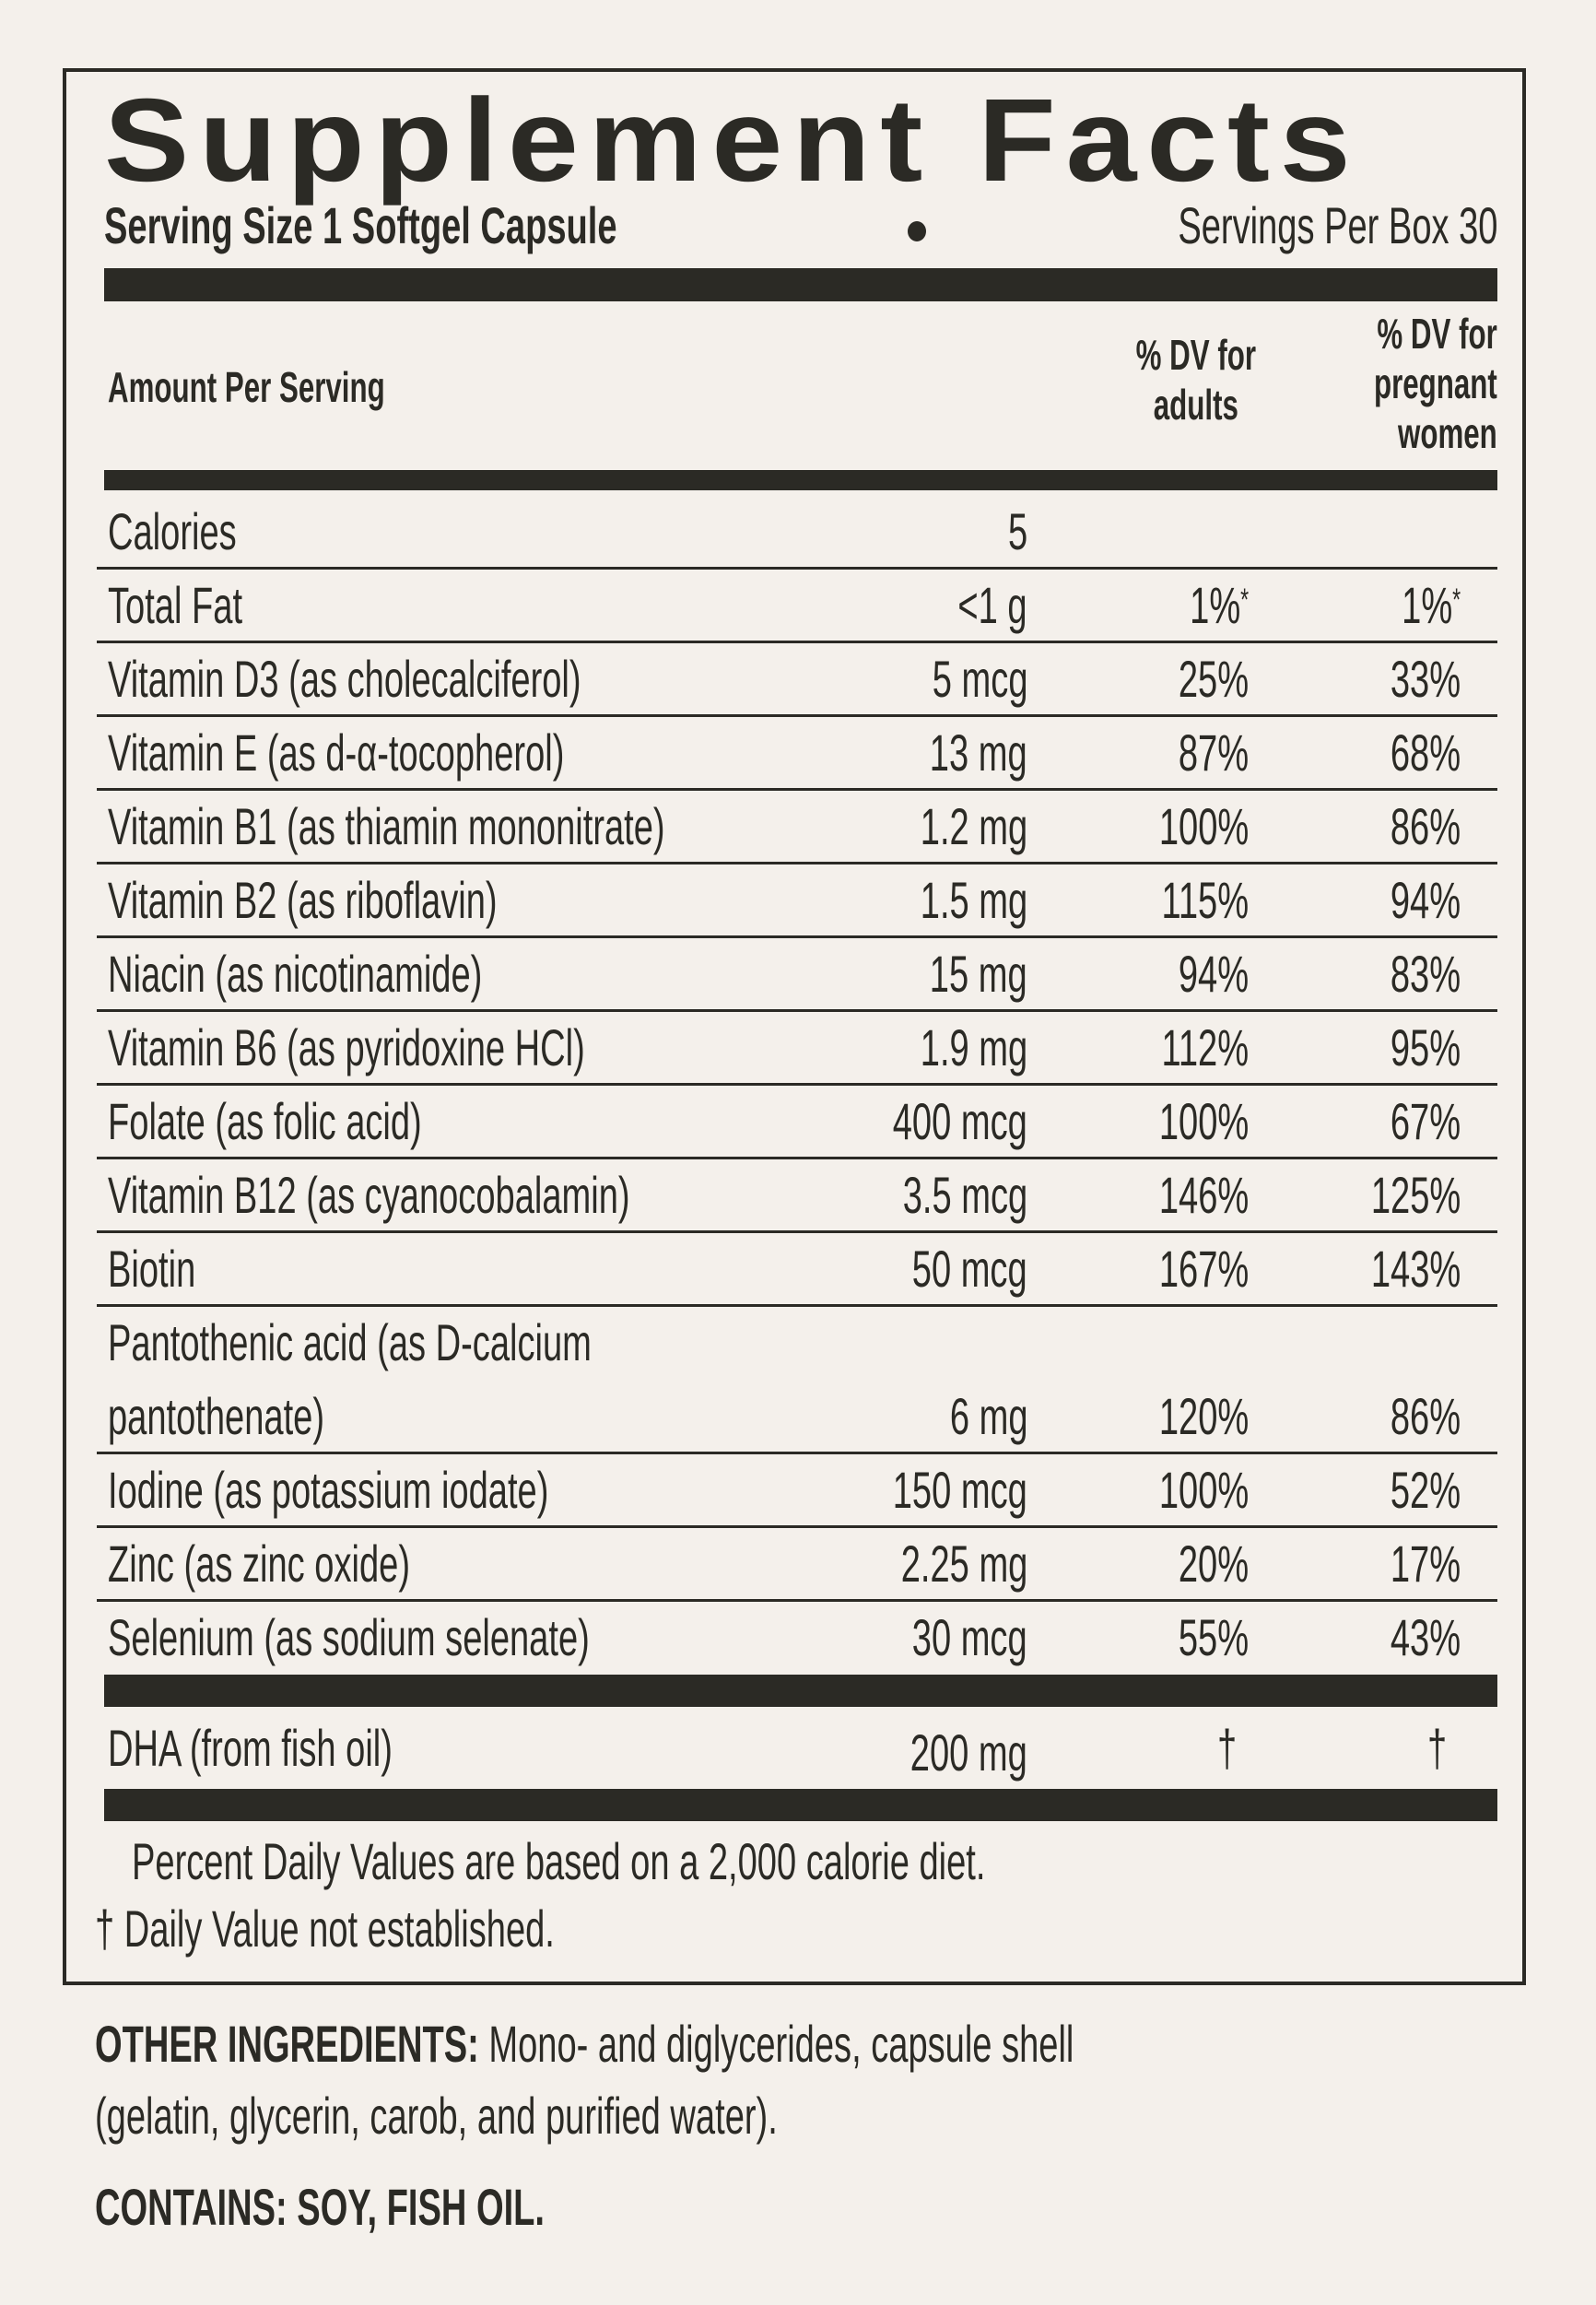  What do you see at coordinates (1205, 1047) in the screenshot?
I see `dv-adults: 112%` at bounding box center [1205, 1047].